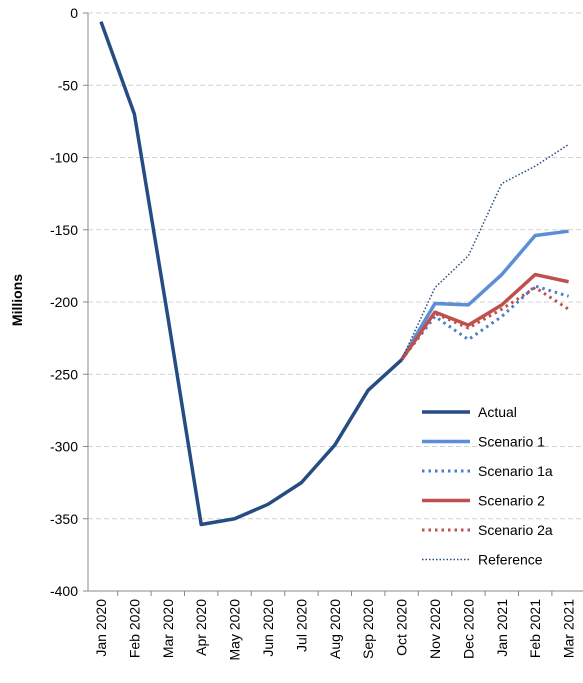 The image size is (583, 683). I want to click on legend-label: Scenario 1, so click(511, 442).